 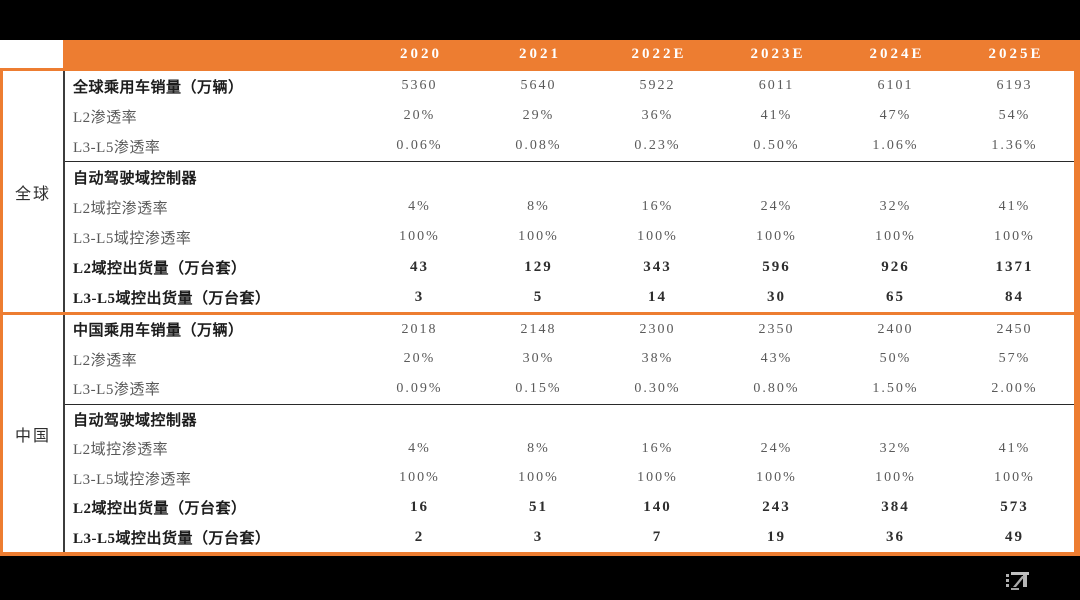 What do you see at coordinates (895, 54) in the screenshot?
I see `column-header-2024E: 2024E` at bounding box center [895, 54].